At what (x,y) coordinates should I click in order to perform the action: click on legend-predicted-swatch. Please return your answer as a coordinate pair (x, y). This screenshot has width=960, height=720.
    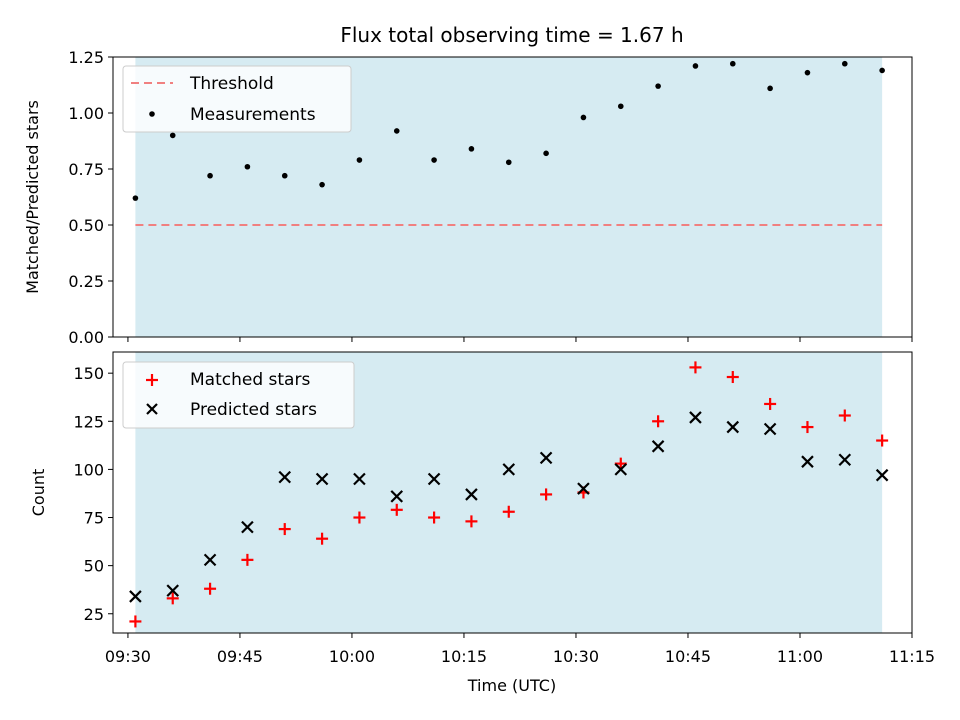
    Looking at the image, I should click on (152, 409).